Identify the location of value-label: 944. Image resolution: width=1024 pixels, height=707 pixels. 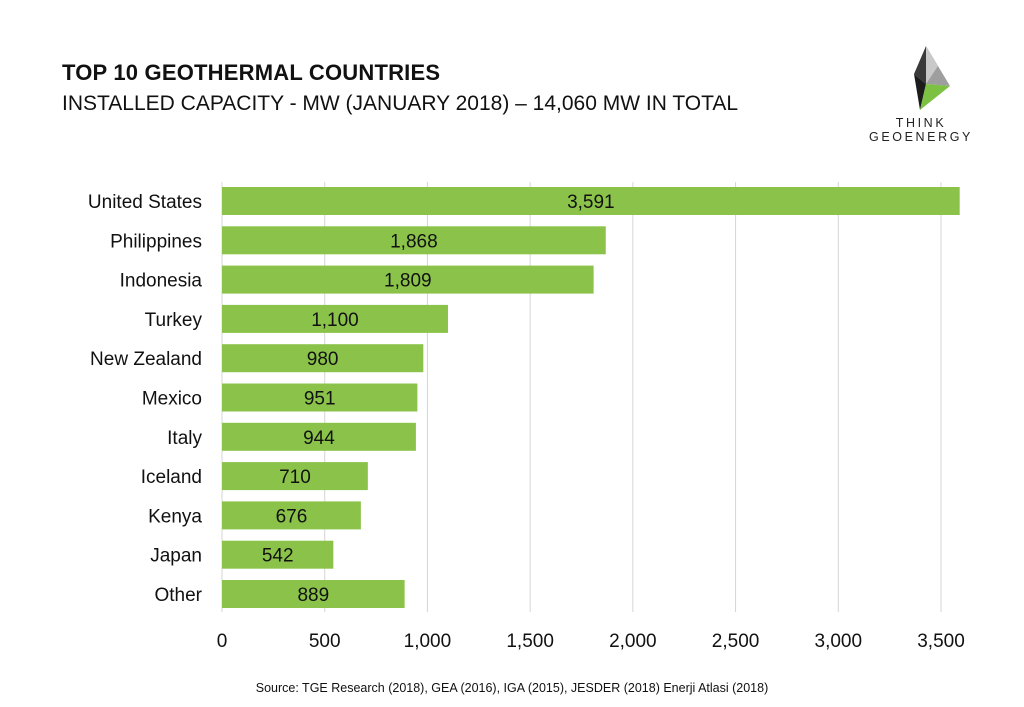
(319, 438).